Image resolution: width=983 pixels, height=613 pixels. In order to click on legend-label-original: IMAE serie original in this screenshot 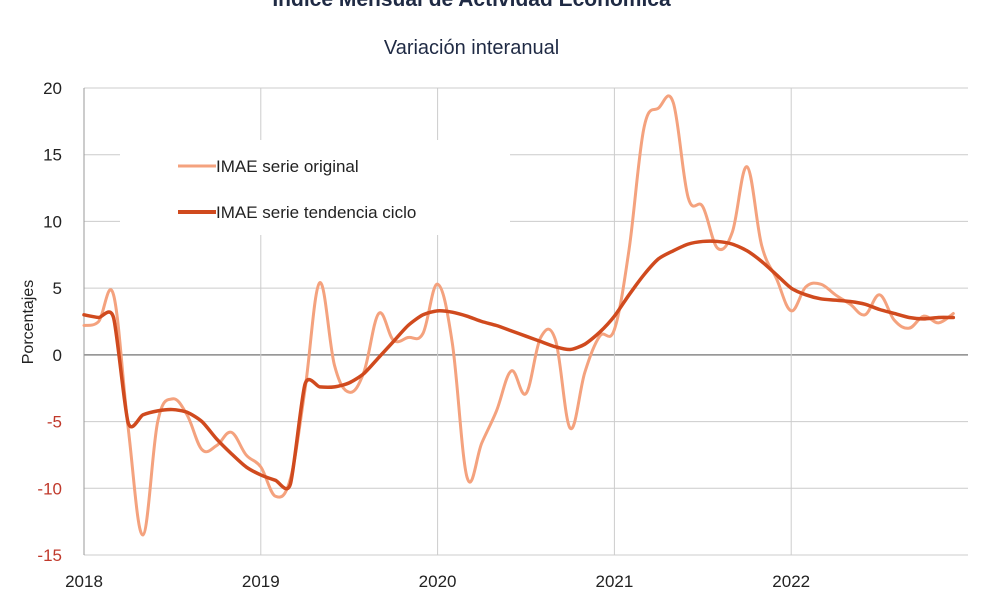, I will do `click(287, 166)`.